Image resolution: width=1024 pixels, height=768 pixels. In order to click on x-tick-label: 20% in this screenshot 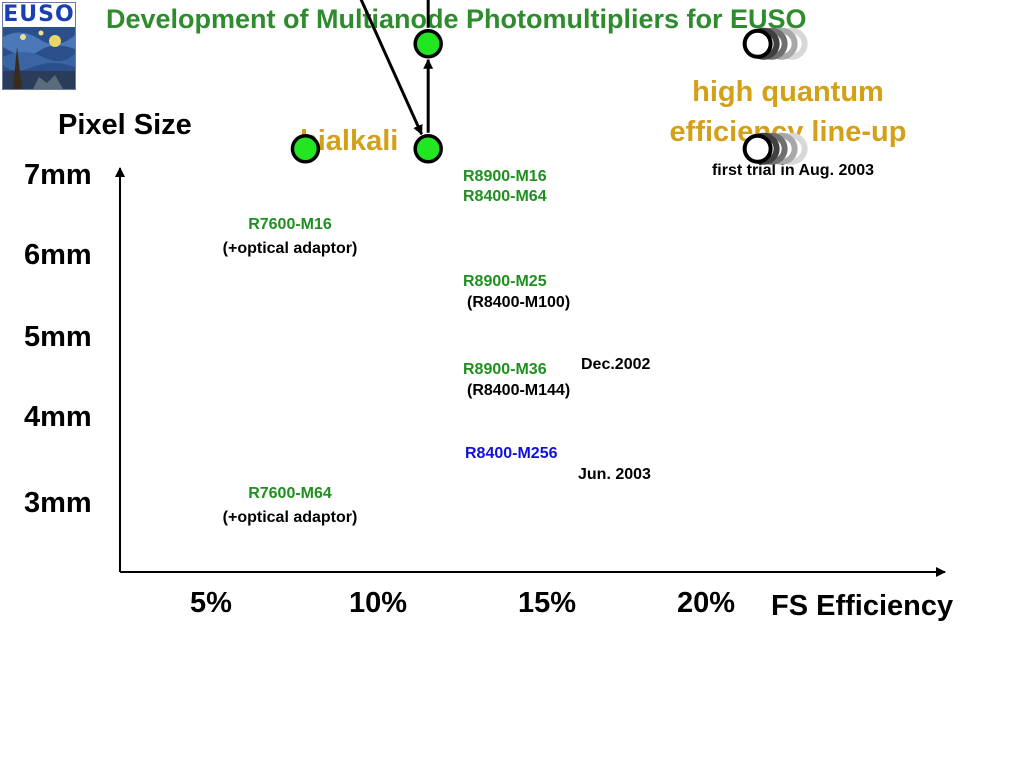, I will do `click(706, 603)`.